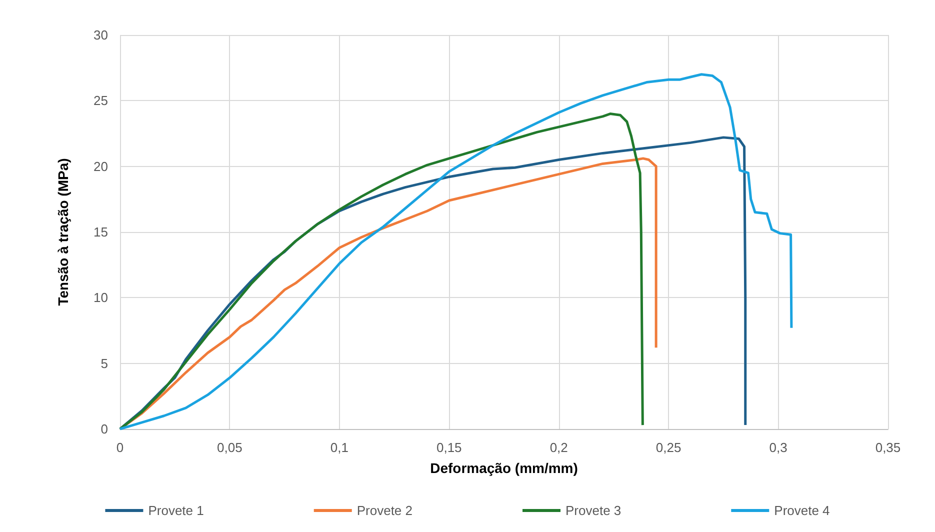 This screenshot has height=532, width=935. What do you see at coordinates (504, 468) in the screenshot?
I see `x-axis-title: Deformação (mm/mm)` at bounding box center [504, 468].